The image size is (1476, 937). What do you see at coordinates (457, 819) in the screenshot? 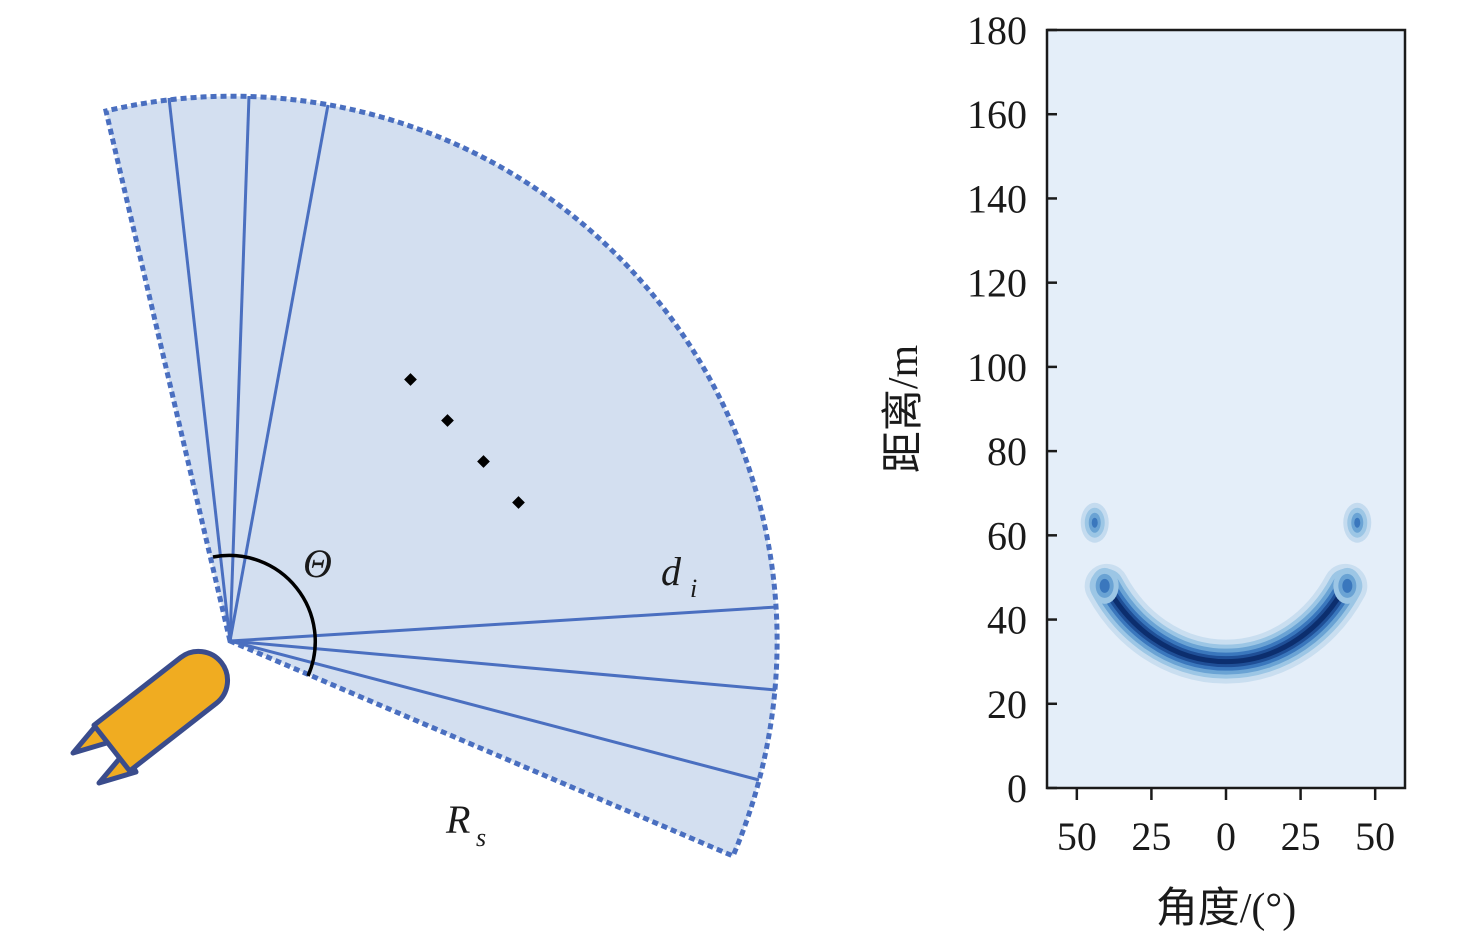
I see `r-label: R` at bounding box center [457, 819].